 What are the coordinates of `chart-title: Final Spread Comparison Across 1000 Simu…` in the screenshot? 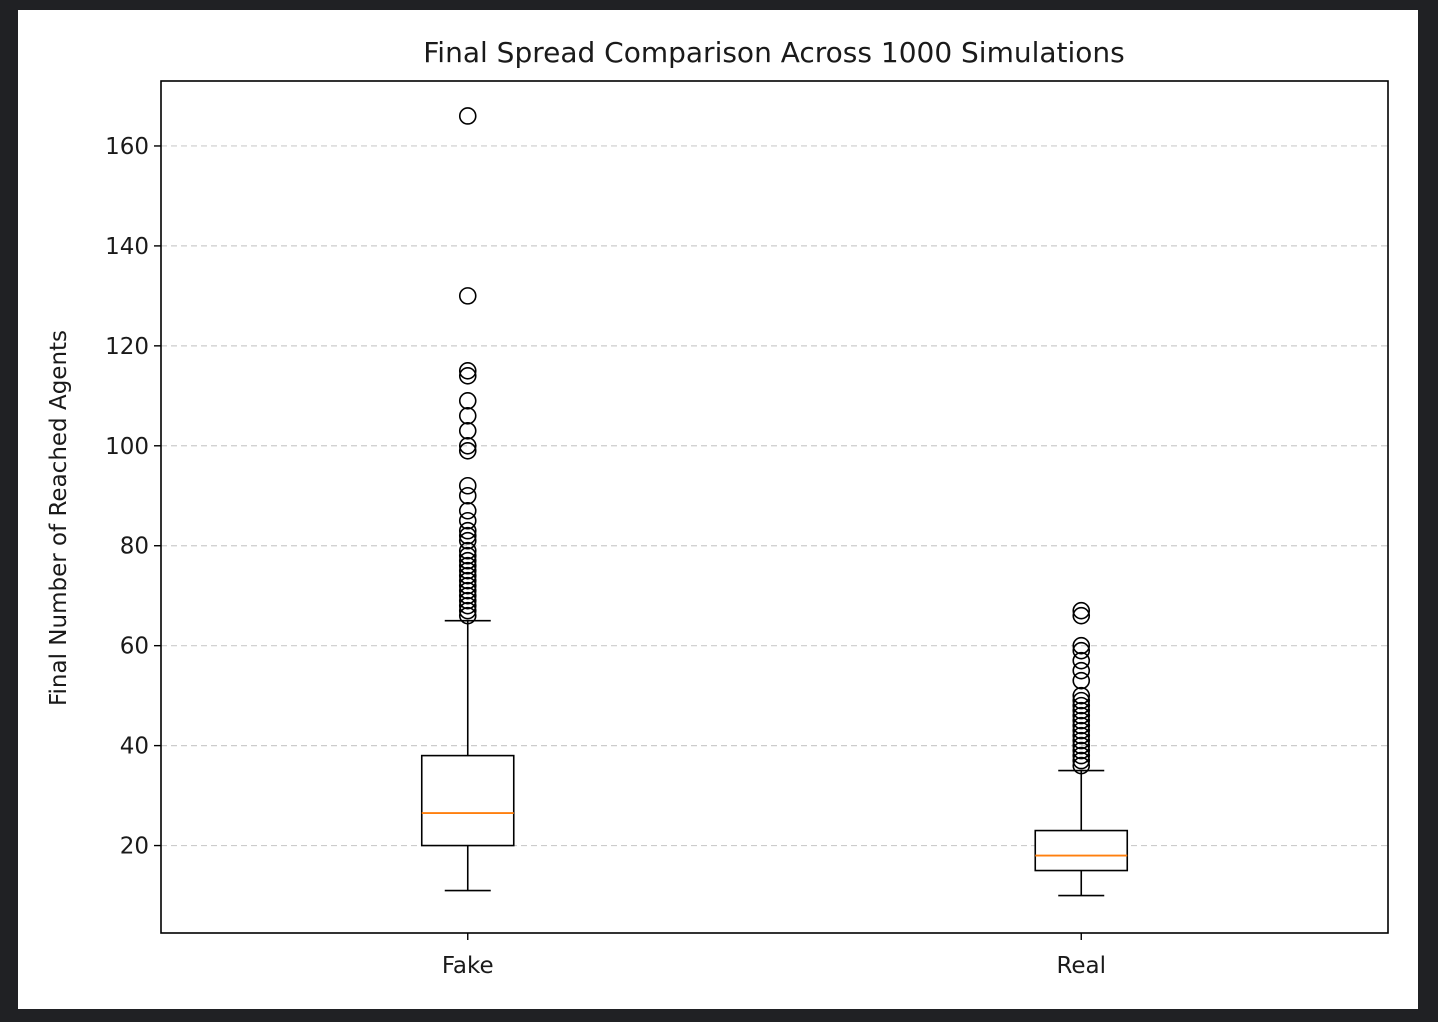 It's located at (774, 52).